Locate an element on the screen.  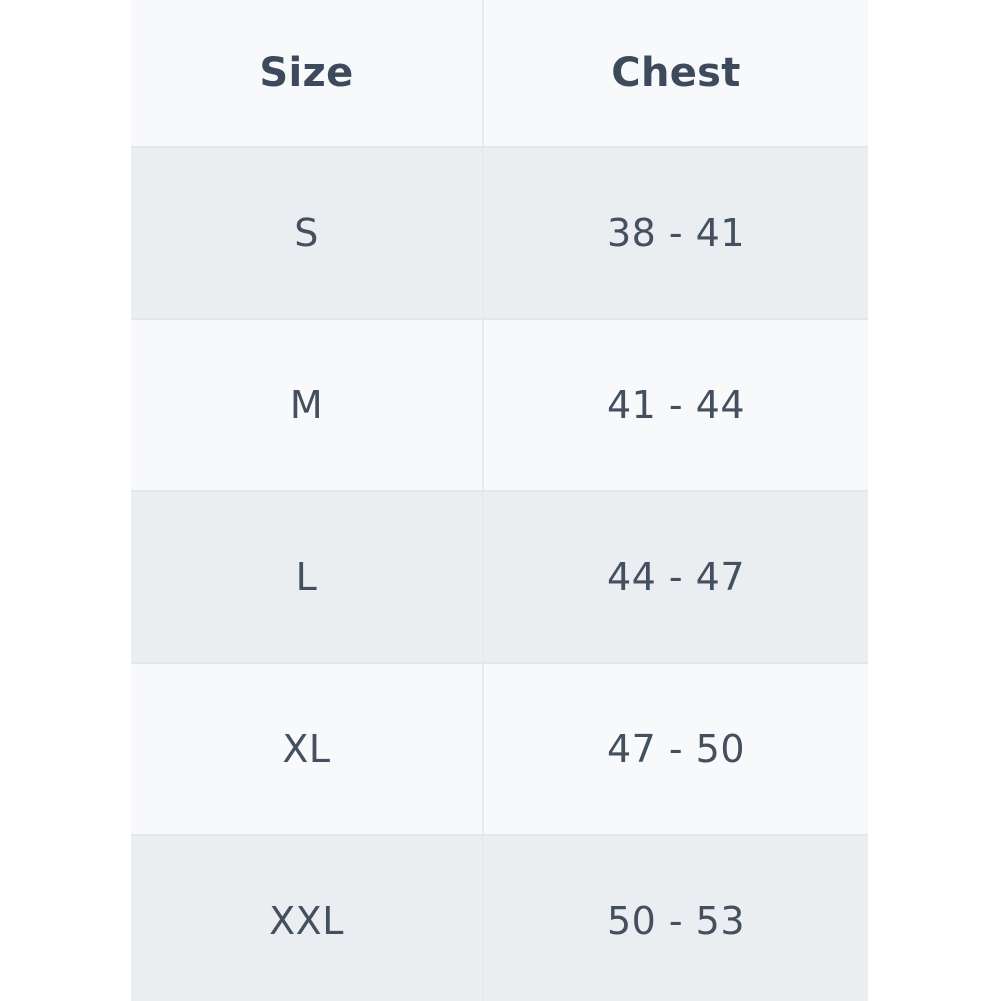
cell-chest: 47 - 50 is located at coordinates (675, 749).